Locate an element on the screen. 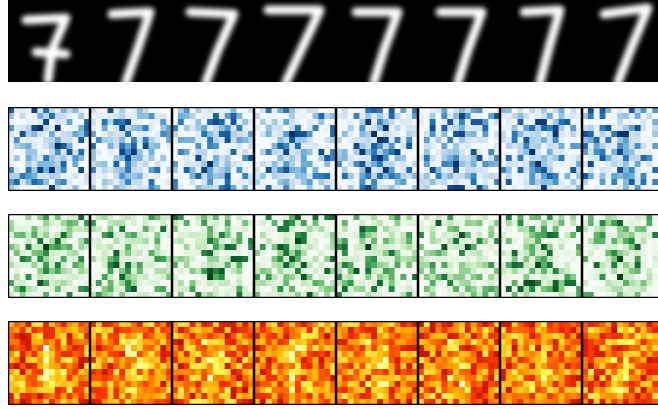 This screenshot has height=409, width=658. panel-border is located at coordinates (377, 363).